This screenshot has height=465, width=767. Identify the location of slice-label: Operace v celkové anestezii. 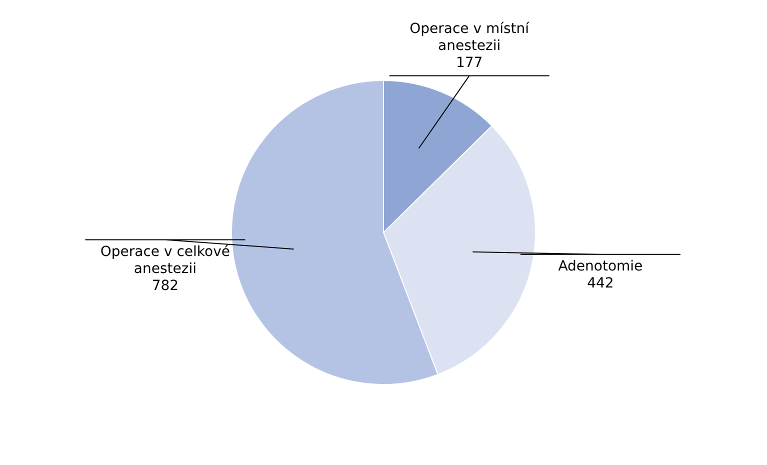
(165, 260).